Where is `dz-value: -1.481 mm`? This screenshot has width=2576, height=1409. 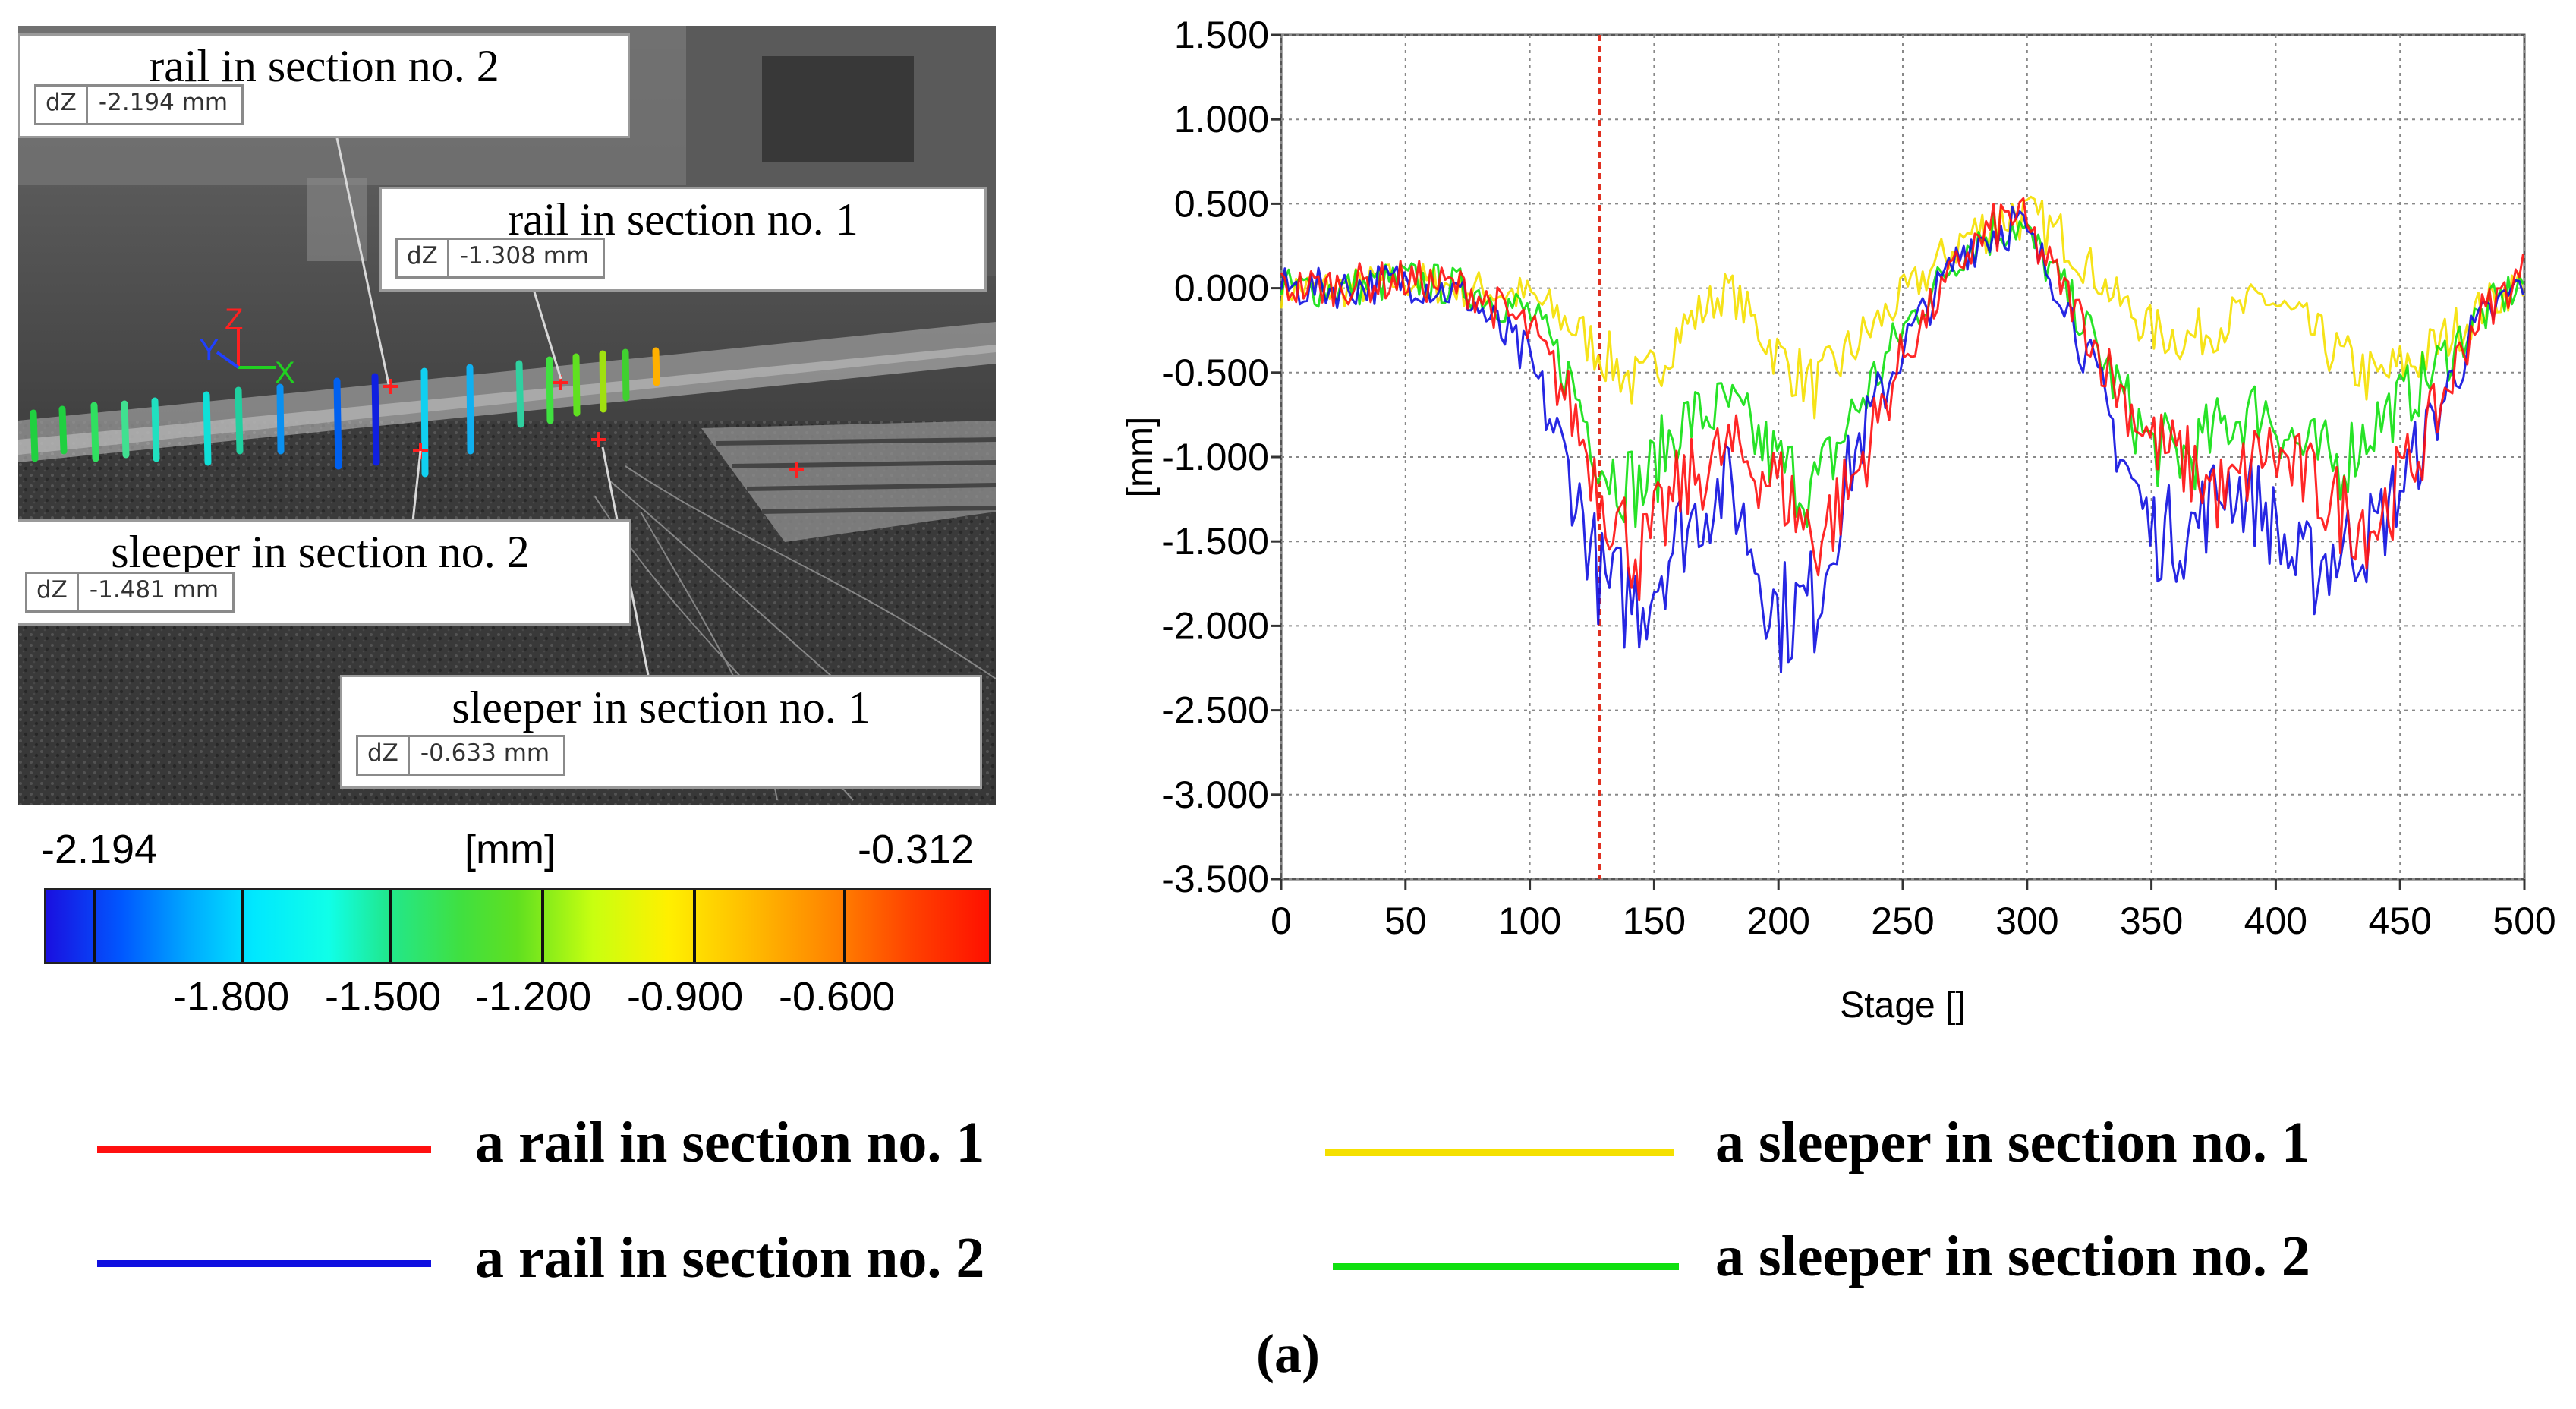 dz-value: -1.481 mm is located at coordinates (154, 590).